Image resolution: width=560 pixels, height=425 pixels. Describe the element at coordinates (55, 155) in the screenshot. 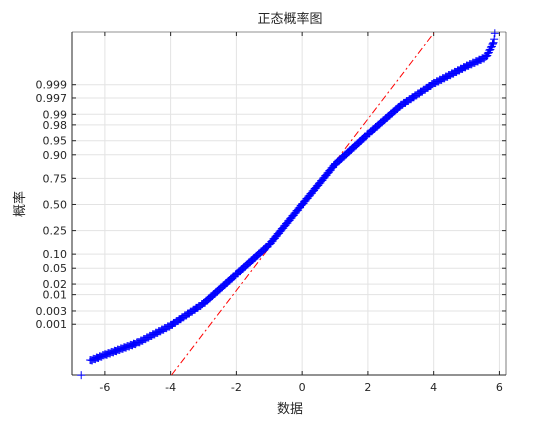

I see `y-tick-label: 0.90` at that location.